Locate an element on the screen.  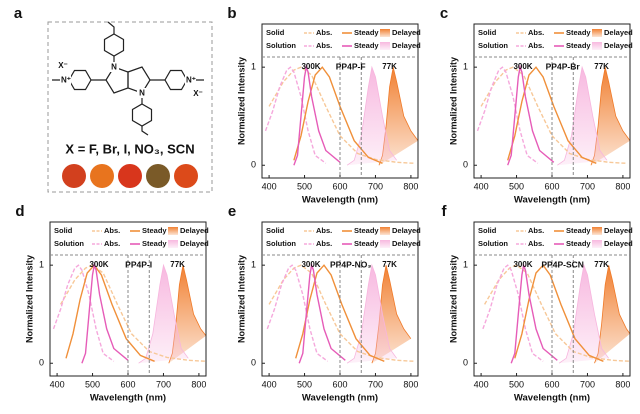
sample-photos is located at coordinates (130, 176).